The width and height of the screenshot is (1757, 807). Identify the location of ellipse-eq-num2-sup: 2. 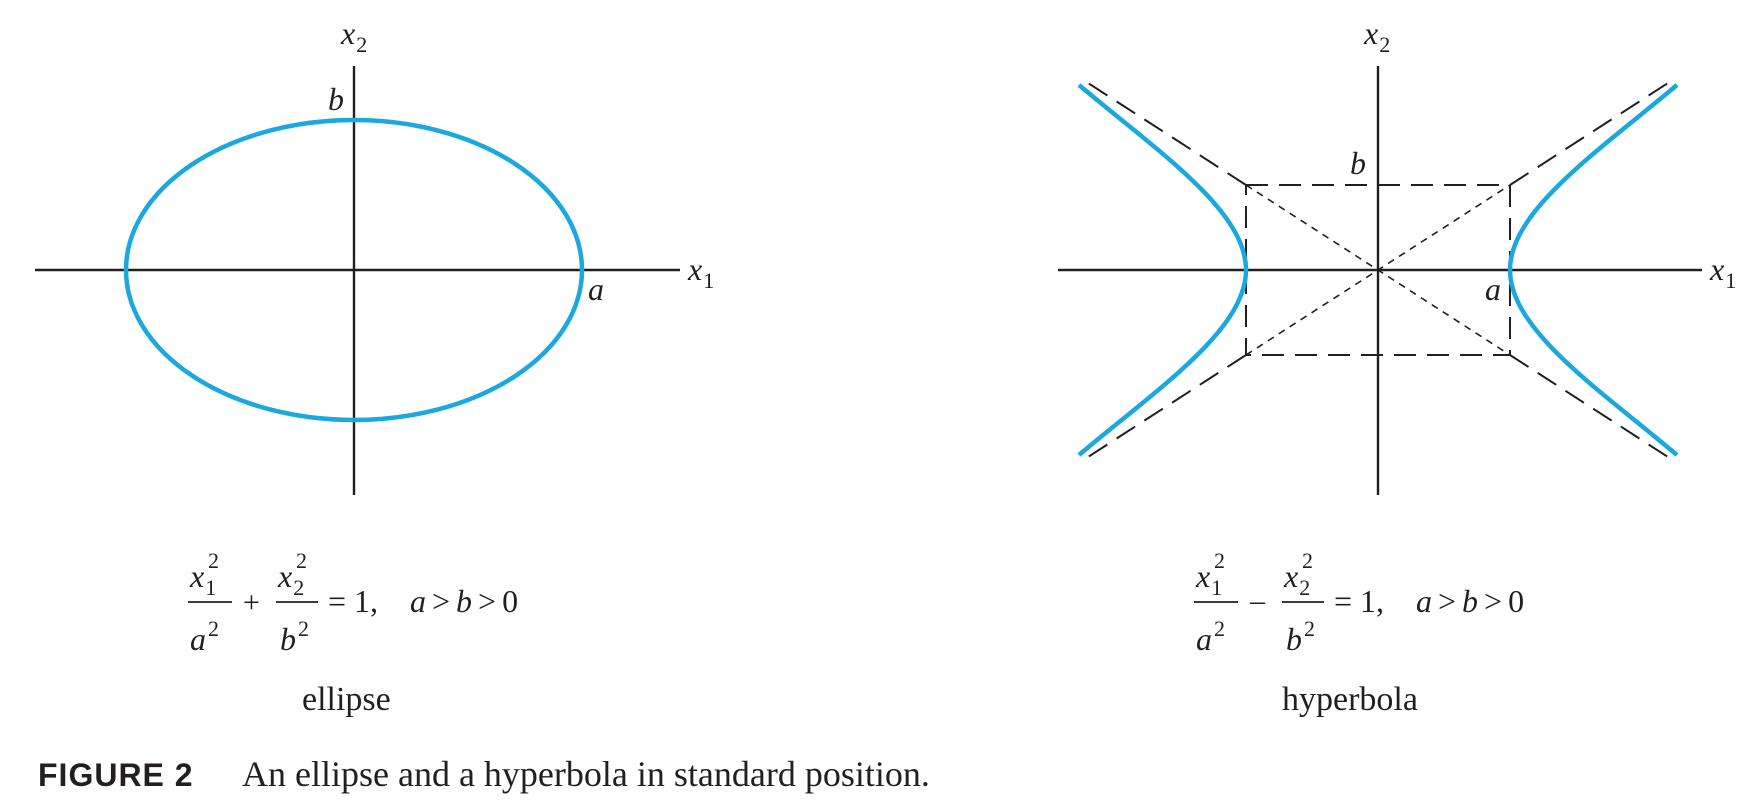
(301, 560).